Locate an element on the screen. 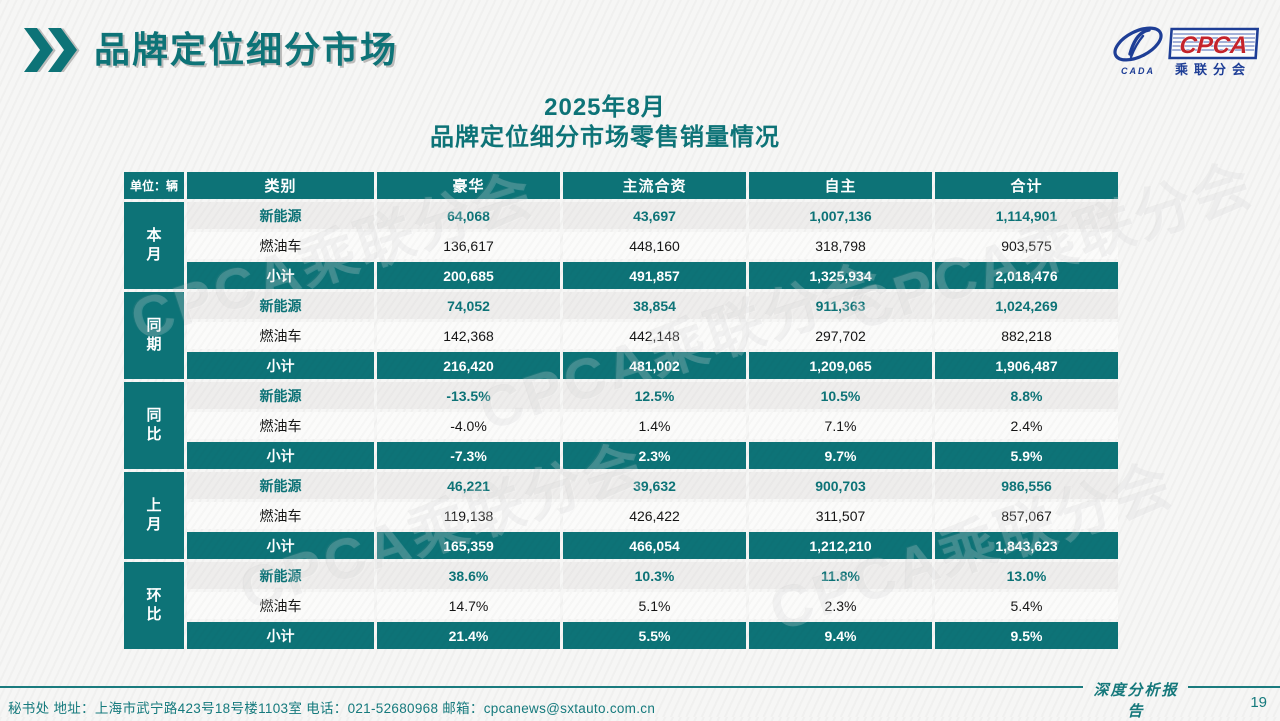 This screenshot has width=1280, height=721. value-cell: 10.3% is located at coordinates (654, 575).